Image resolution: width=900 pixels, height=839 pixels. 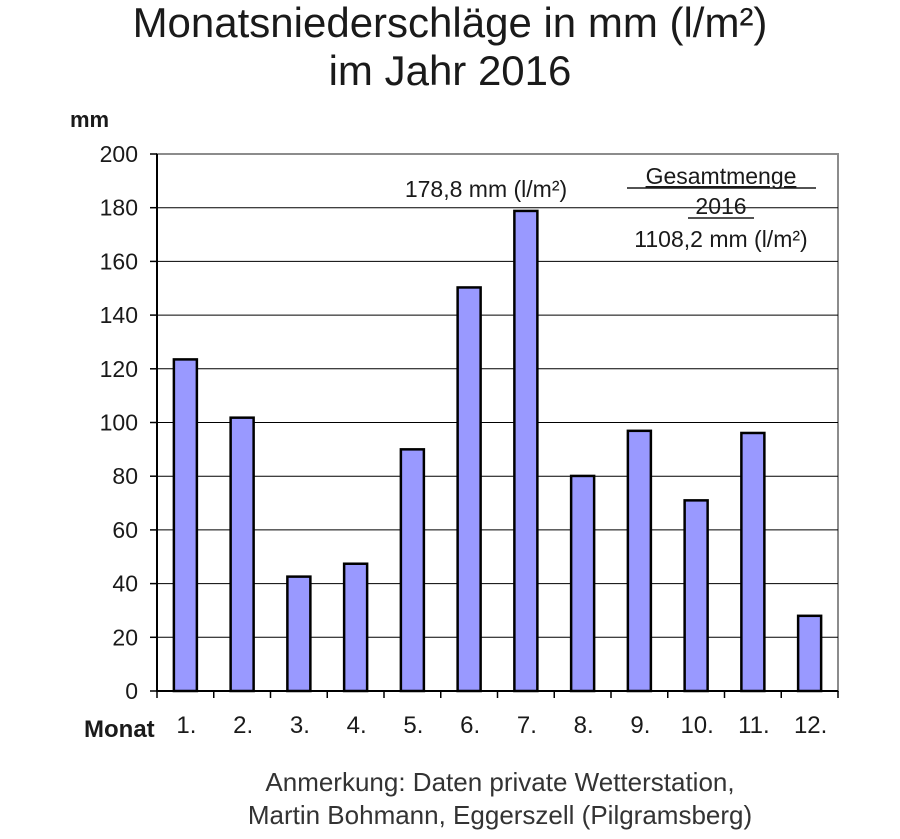 I want to click on chart-subtitle: im Jahr 2016, so click(x=450, y=70).